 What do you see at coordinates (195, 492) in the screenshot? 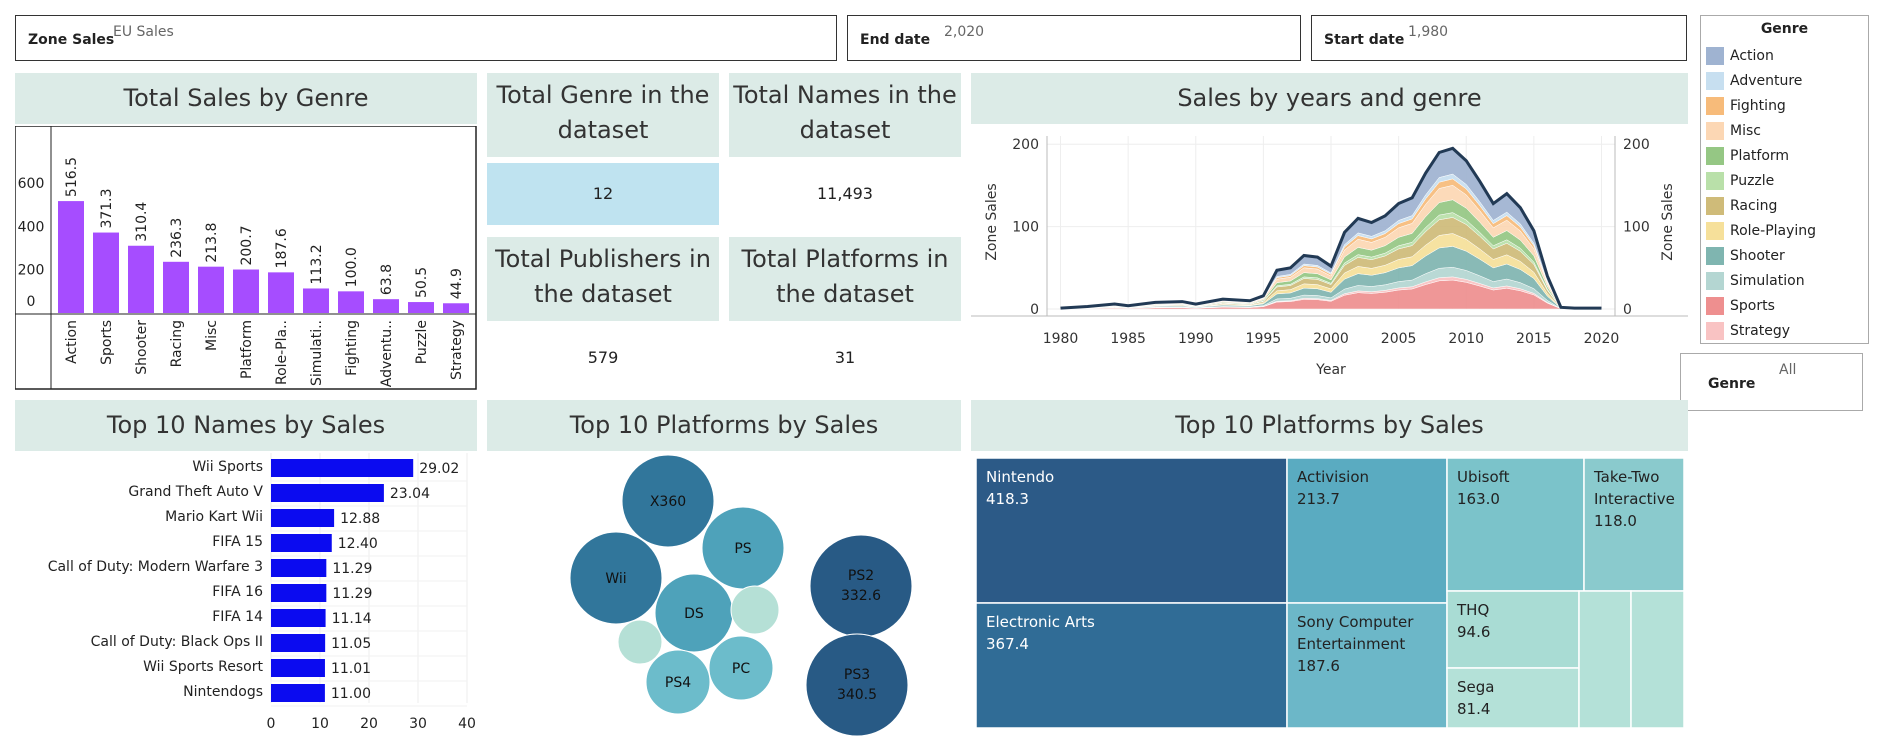
I see `name-label: Grand Theft Auto V` at bounding box center [195, 492].